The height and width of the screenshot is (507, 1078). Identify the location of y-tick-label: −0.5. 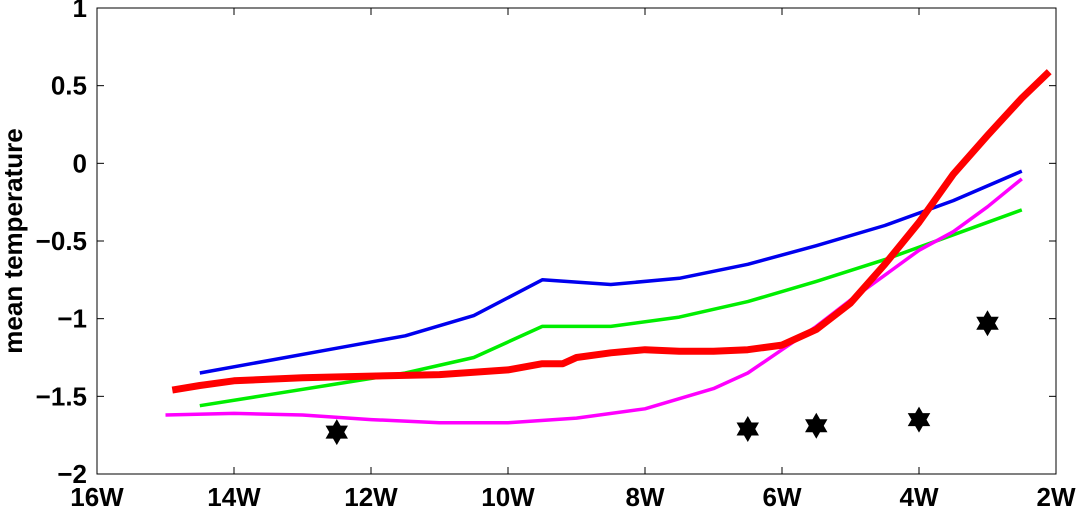
(61, 241).